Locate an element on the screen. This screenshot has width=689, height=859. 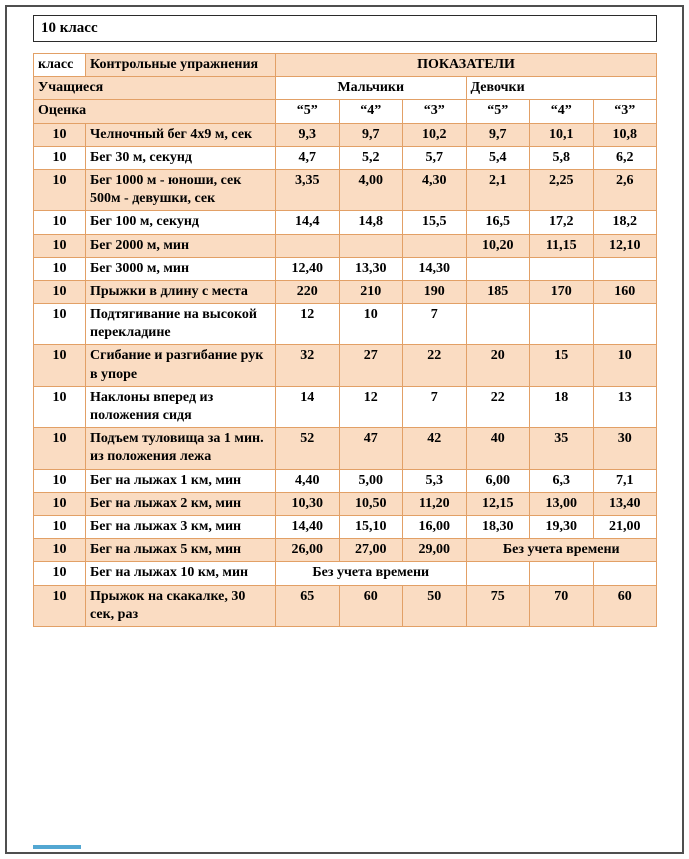
students-label: Учащиеся is located at coordinates (154, 88).